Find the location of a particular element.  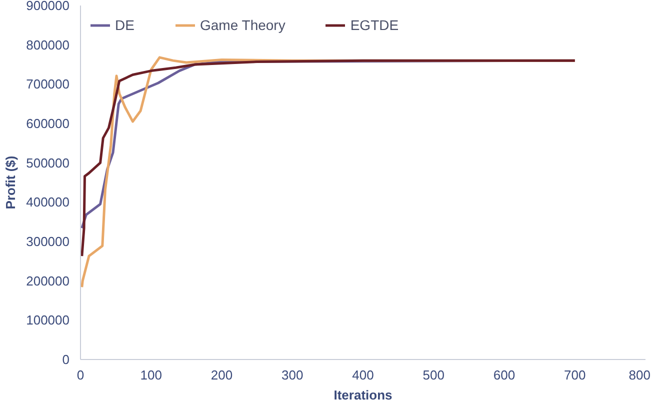

x-tick-label: 300 is located at coordinates (293, 375).